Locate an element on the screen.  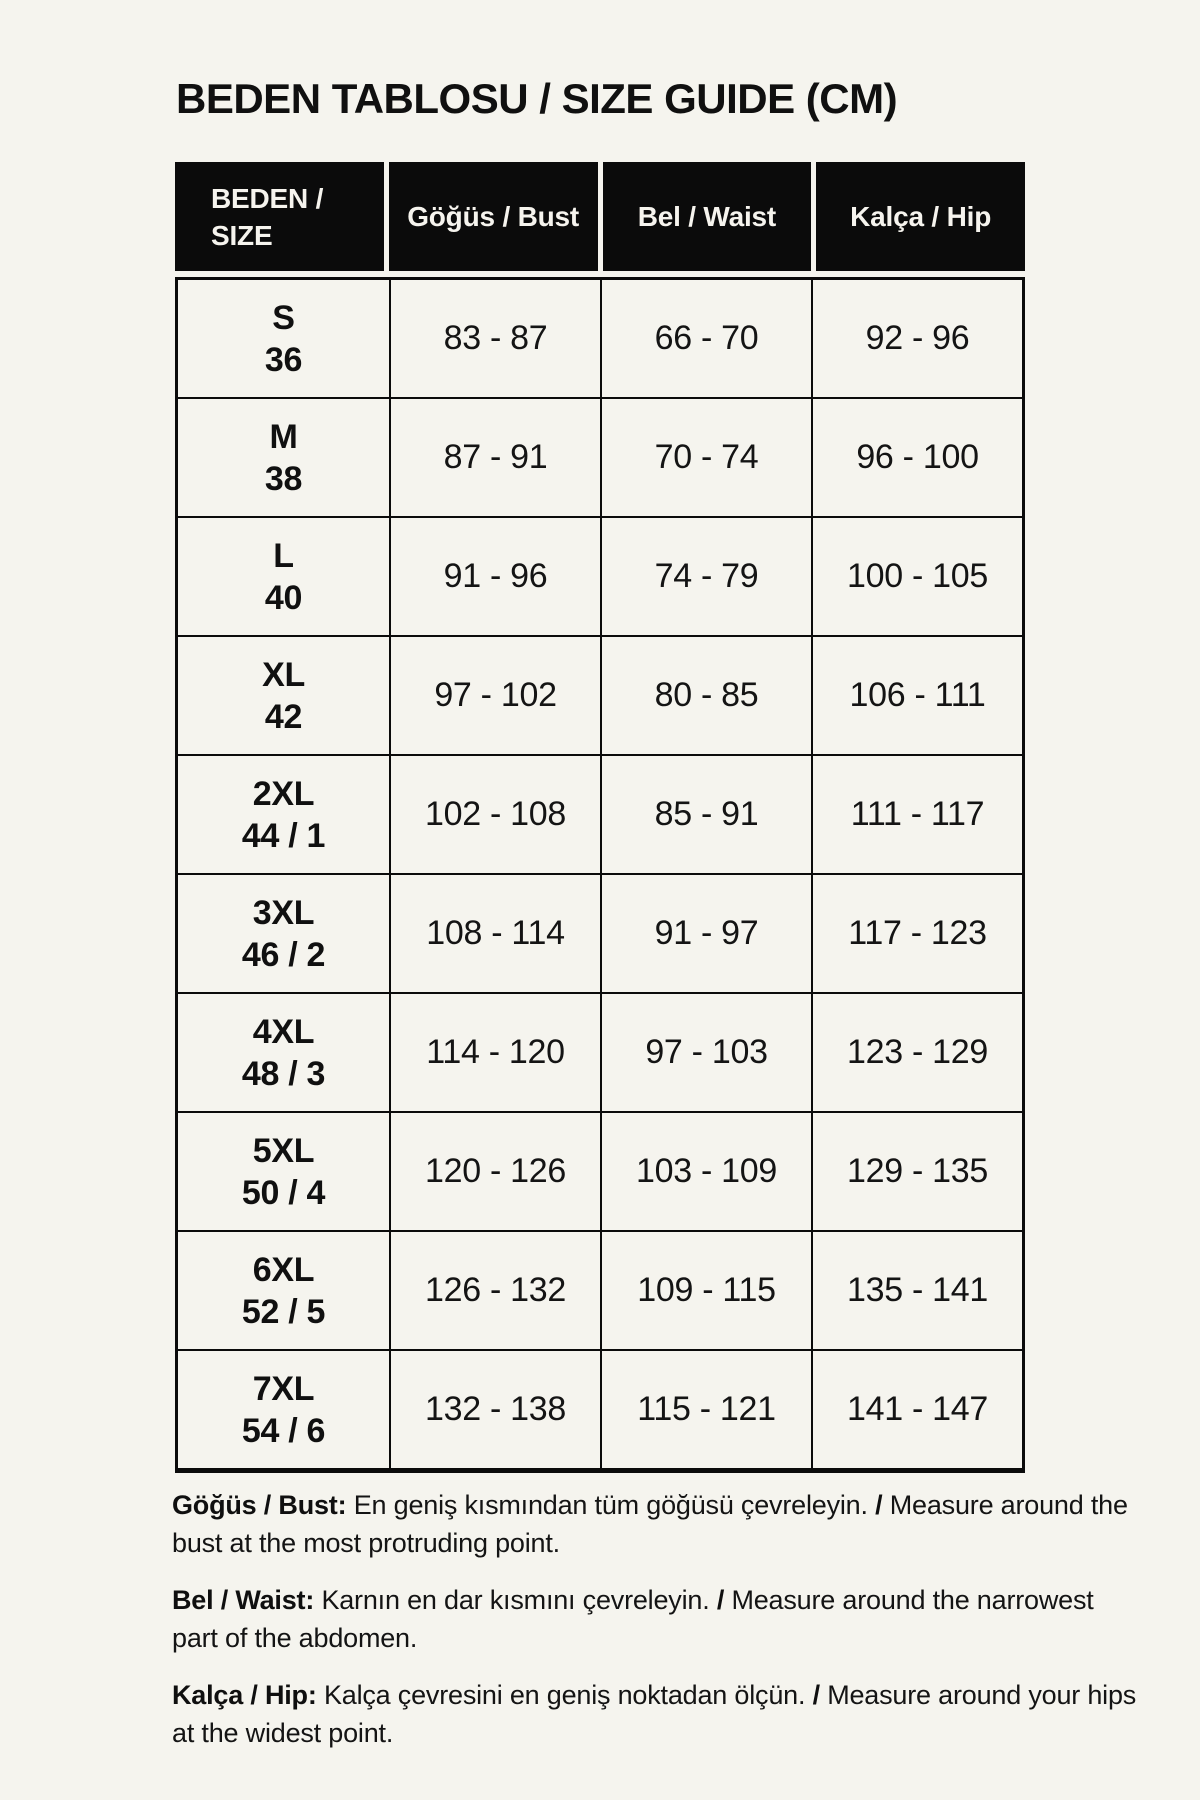
size-number: 36 is located at coordinates (283, 359).